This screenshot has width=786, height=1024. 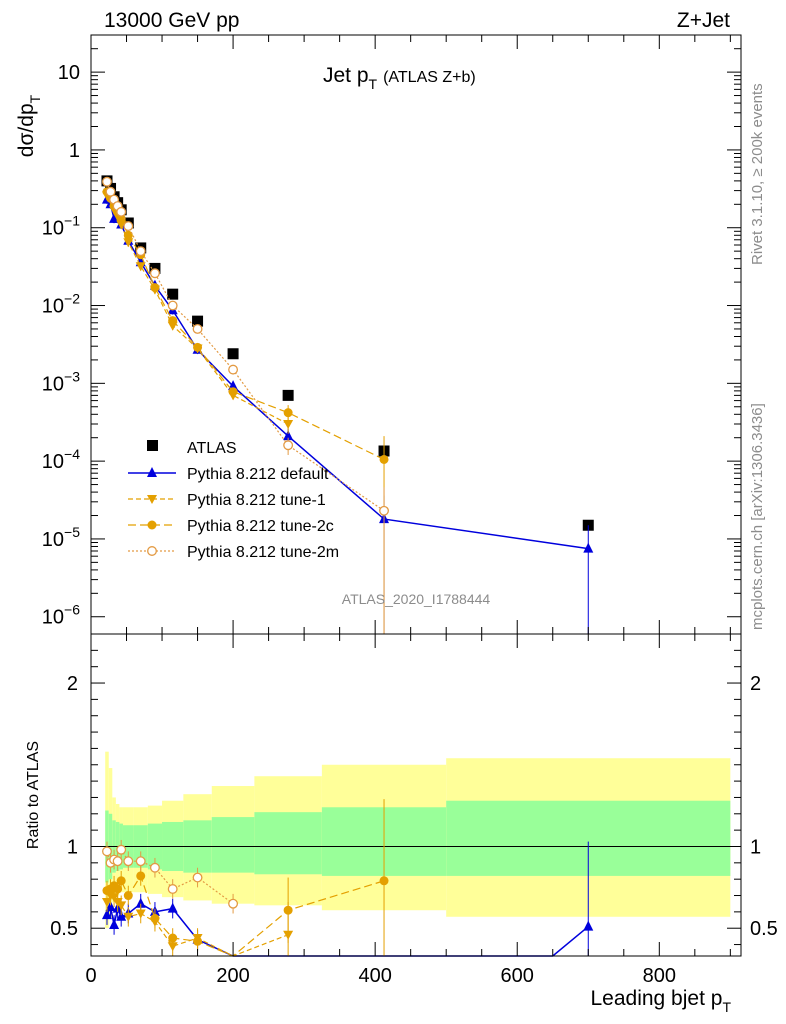 What do you see at coordinates (29, 125) in the screenshot?
I see `y-axis-label-main: dσ/dpT` at bounding box center [29, 125].